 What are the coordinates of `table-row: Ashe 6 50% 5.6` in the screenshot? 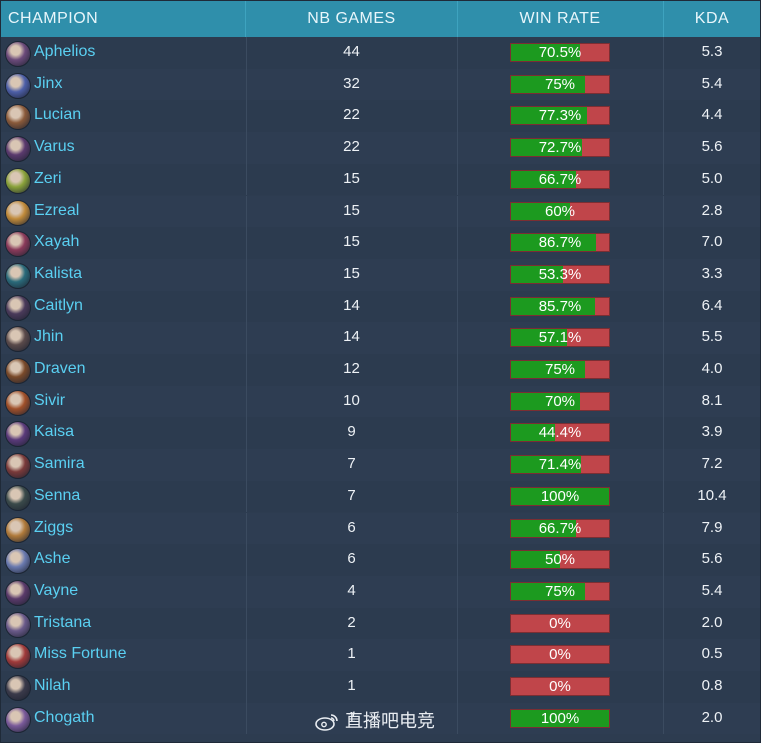 It's located at (380, 560).